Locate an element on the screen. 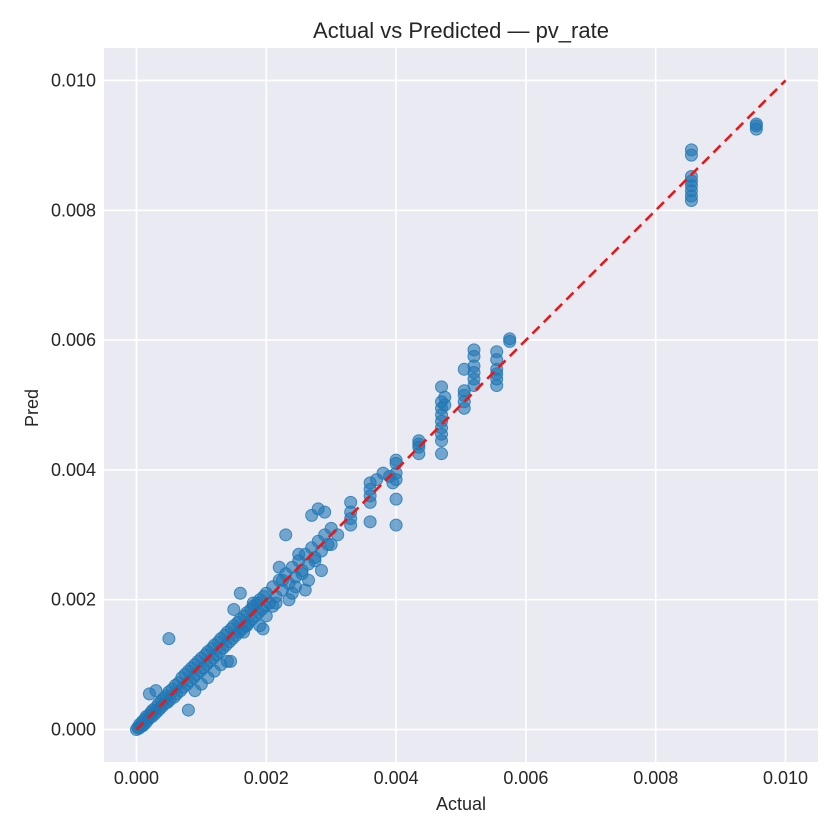  y-tick-label: 0.006 is located at coordinates (73, 340).